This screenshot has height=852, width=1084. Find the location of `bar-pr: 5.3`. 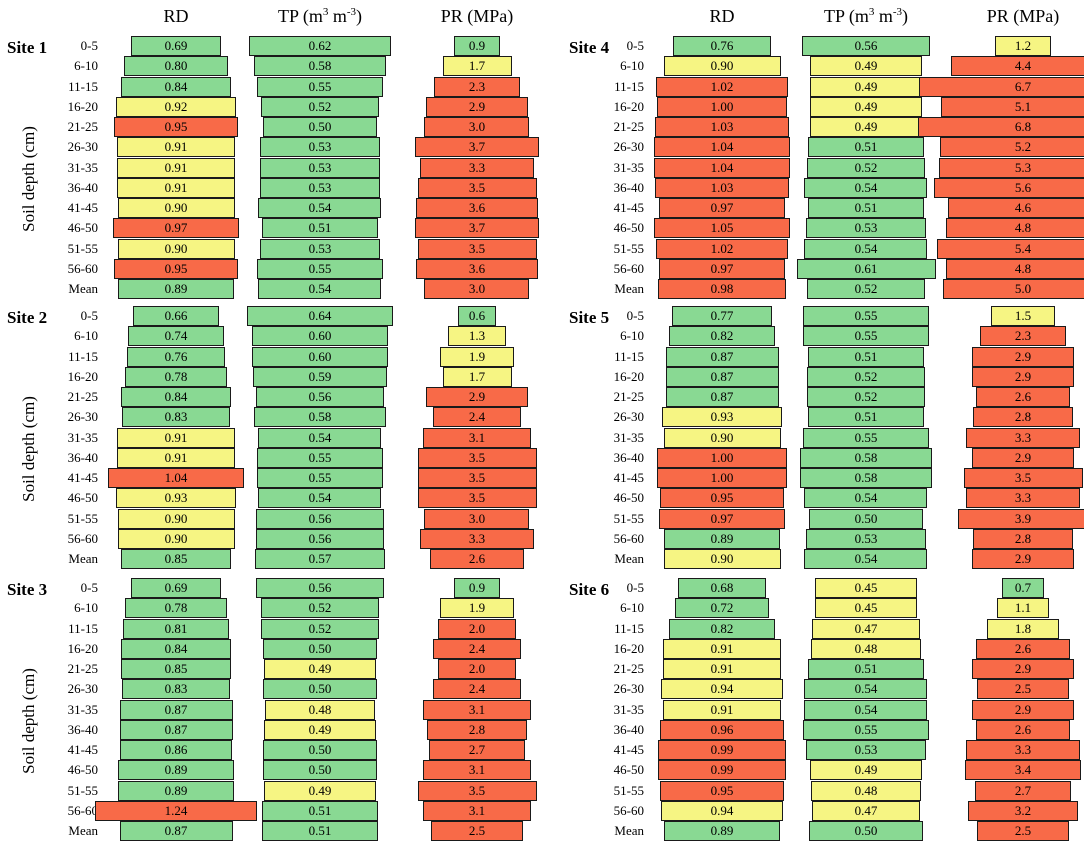

bar-pr: 5.3 is located at coordinates (1011, 167).